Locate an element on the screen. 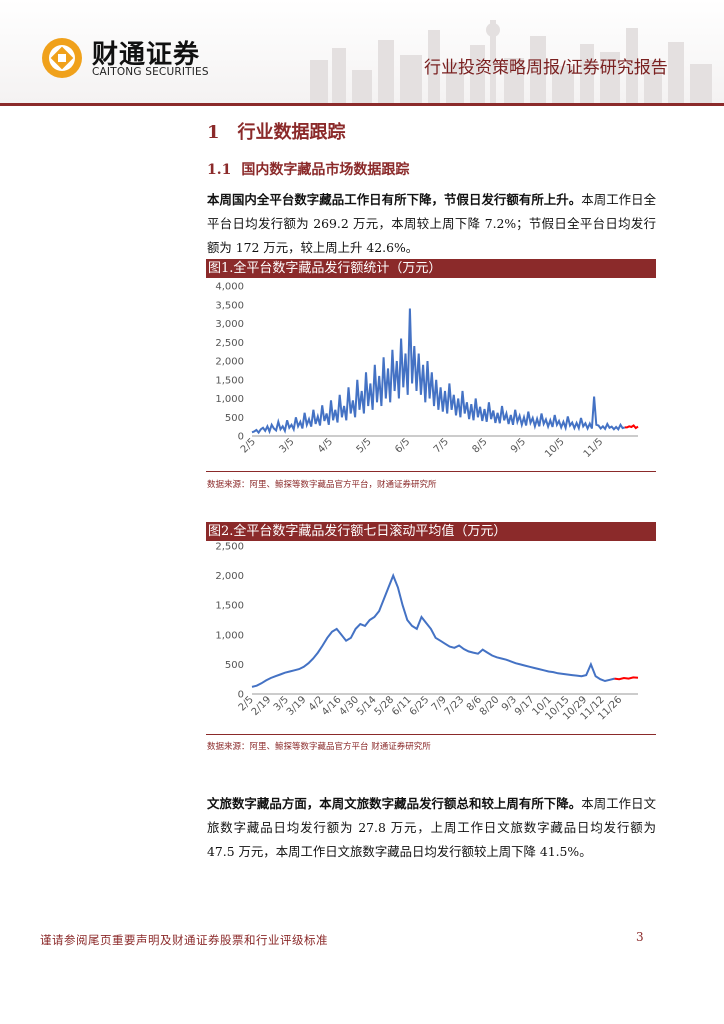  logo-chinese: 财通证券 is located at coordinates (146, 55).